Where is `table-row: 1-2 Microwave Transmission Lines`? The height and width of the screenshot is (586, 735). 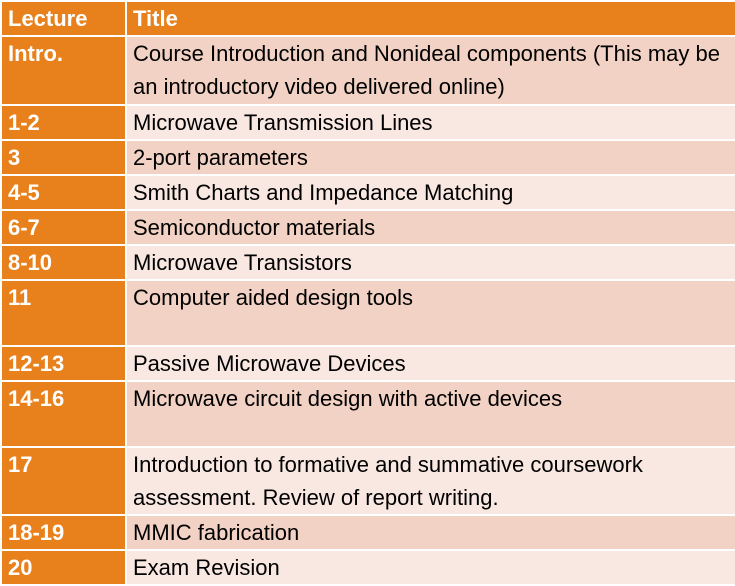
table-row: 1-2 Microwave Transmission Lines is located at coordinates (367, 122).